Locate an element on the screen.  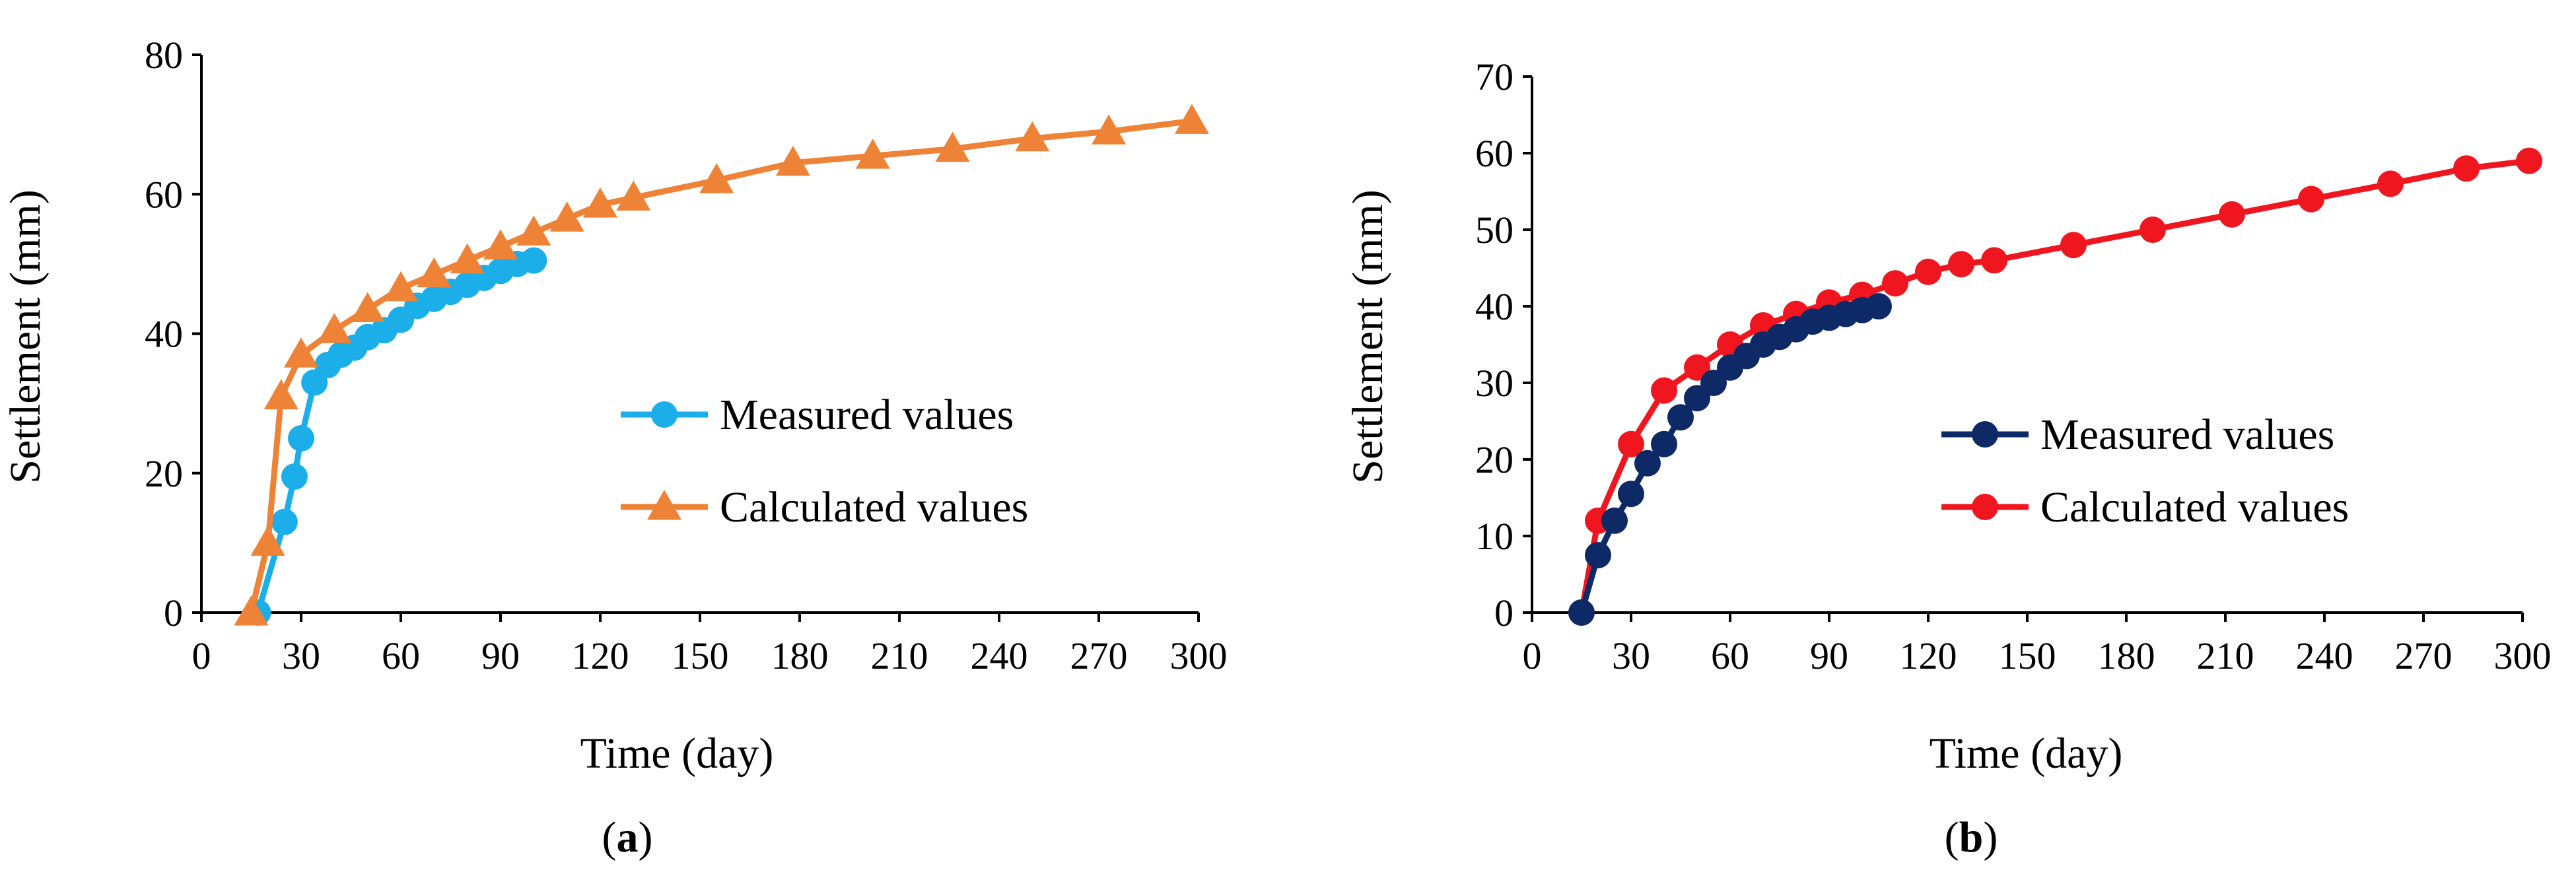
y-tick-label: 80 is located at coordinates (164, 55).